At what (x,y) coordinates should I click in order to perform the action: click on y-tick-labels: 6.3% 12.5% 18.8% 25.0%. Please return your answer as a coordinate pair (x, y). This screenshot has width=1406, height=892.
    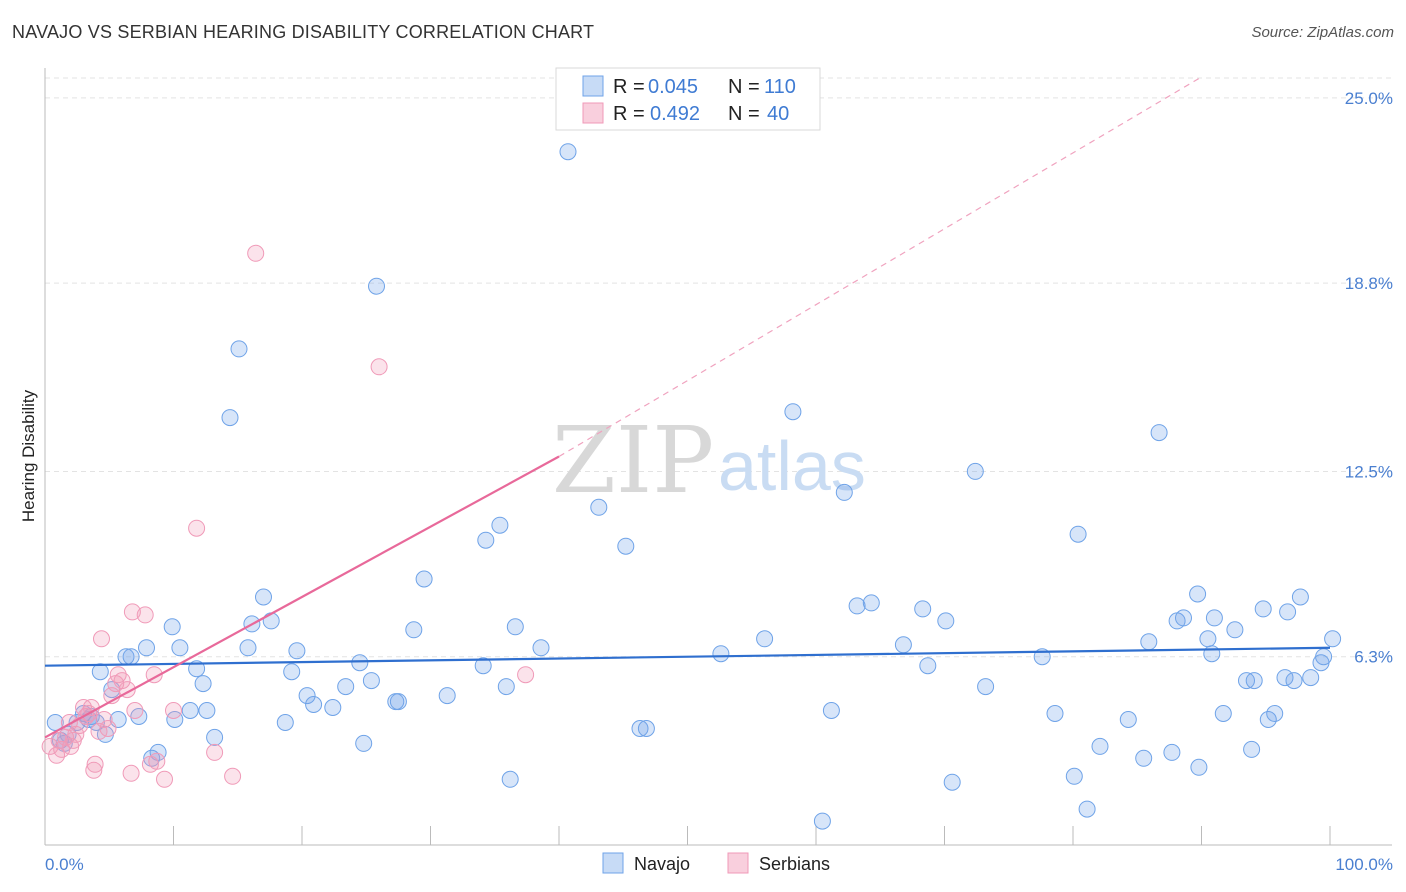
    Looking at the image, I should click on (1369, 378).